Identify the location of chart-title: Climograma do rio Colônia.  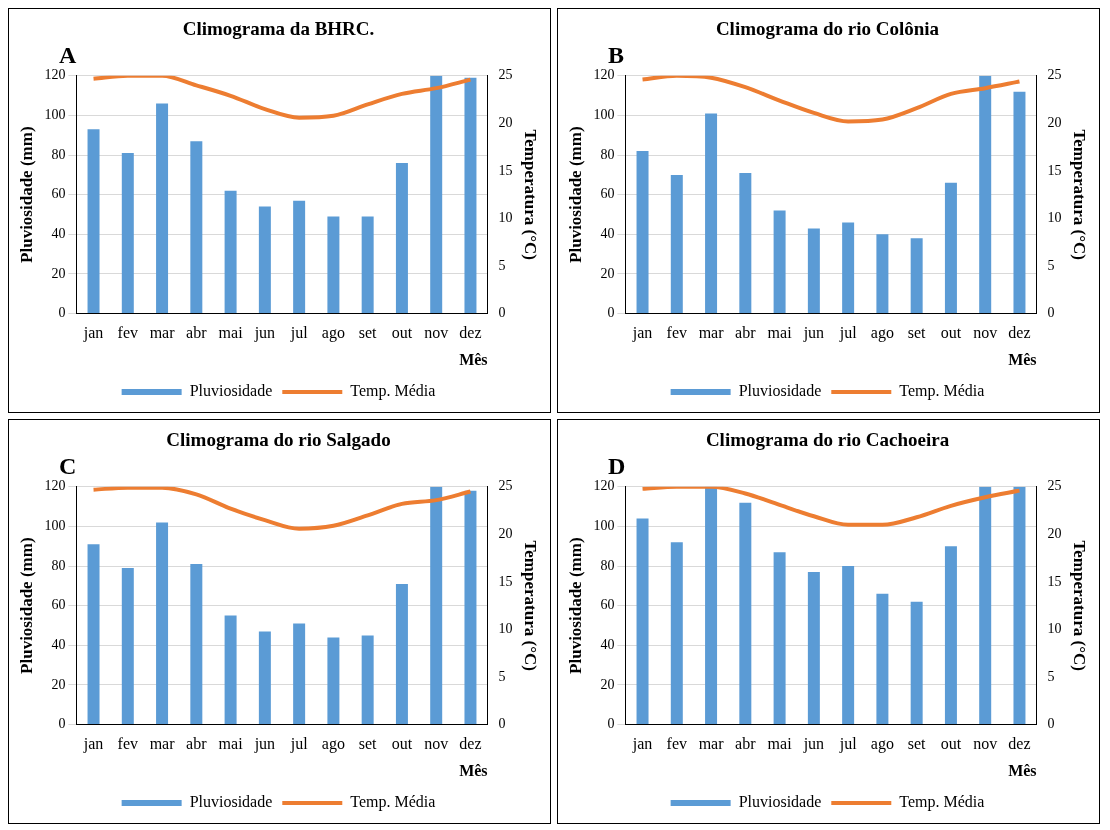
(827, 29).